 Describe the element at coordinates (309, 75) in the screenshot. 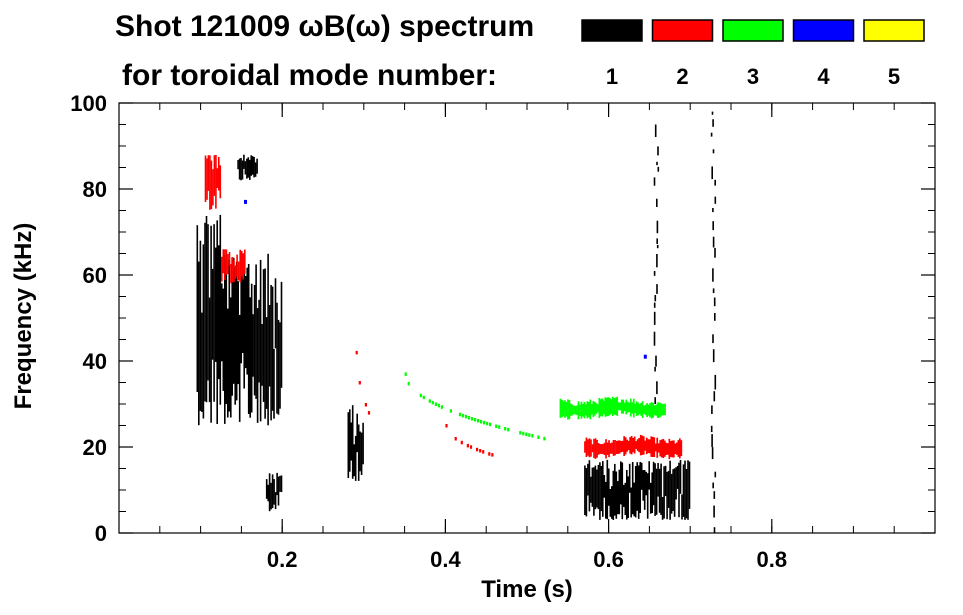

I see `chart-title-line2: for toroidal mode number:` at that location.